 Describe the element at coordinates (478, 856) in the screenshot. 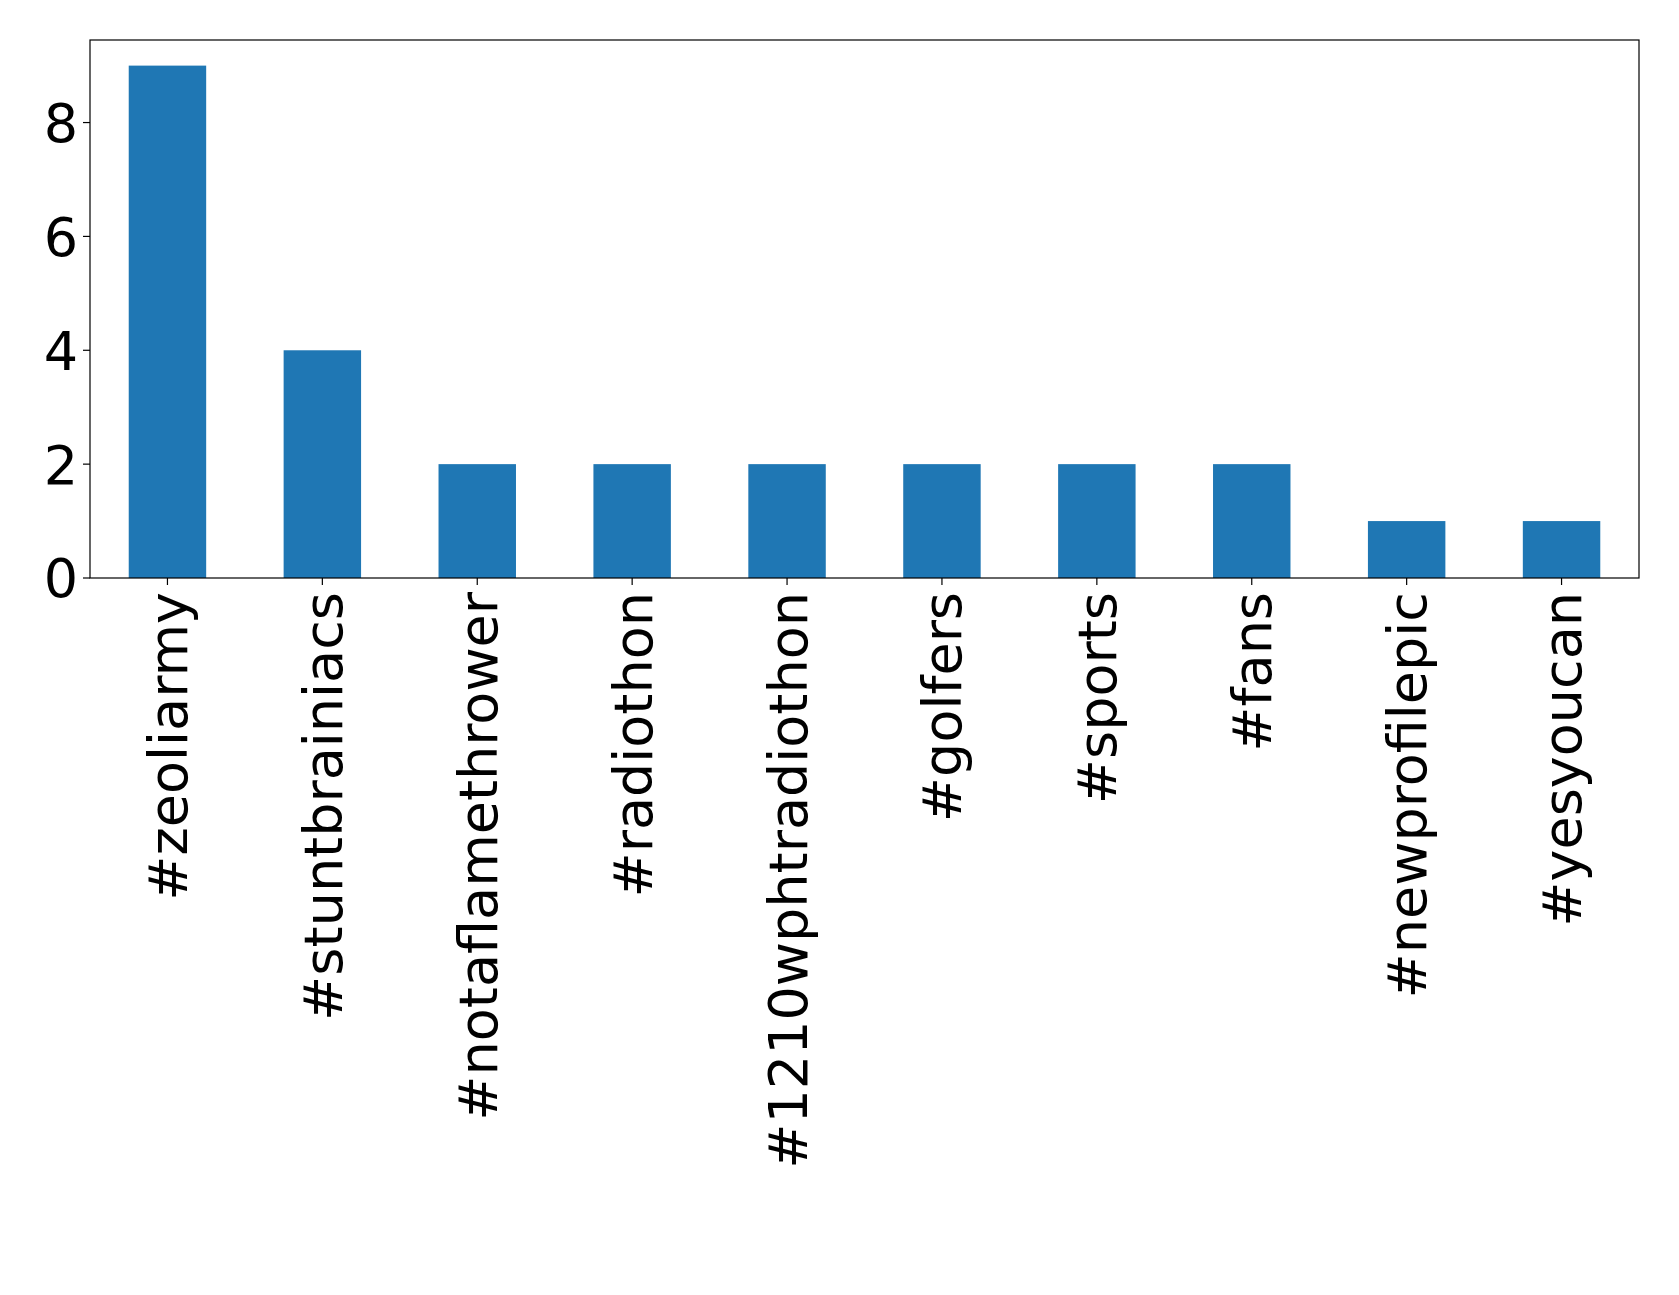

I see `x-tick-label: #notaflamethrower` at that location.